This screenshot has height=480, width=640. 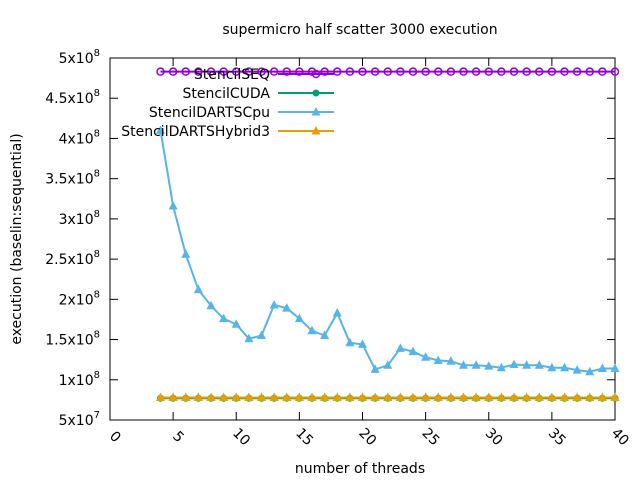 I want to click on x-tick-label: 25, so click(x=430, y=437).